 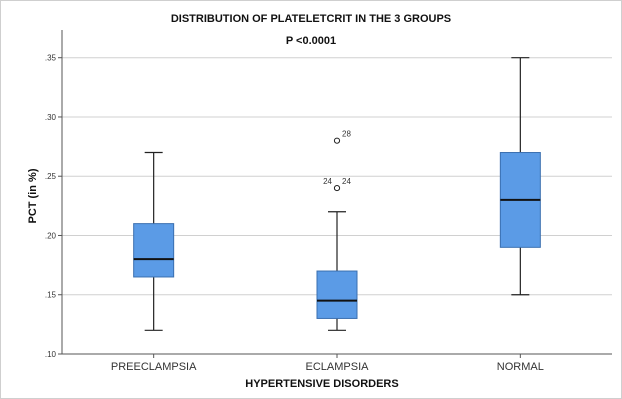 What do you see at coordinates (520, 367) in the screenshot?
I see `category-label: NORMAL` at bounding box center [520, 367].